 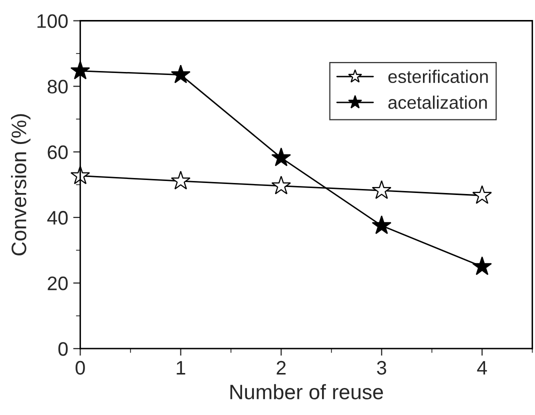 What do you see at coordinates (58, 283) in the screenshot?
I see `y-tick-label: 20` at bounding box center [58, 283].